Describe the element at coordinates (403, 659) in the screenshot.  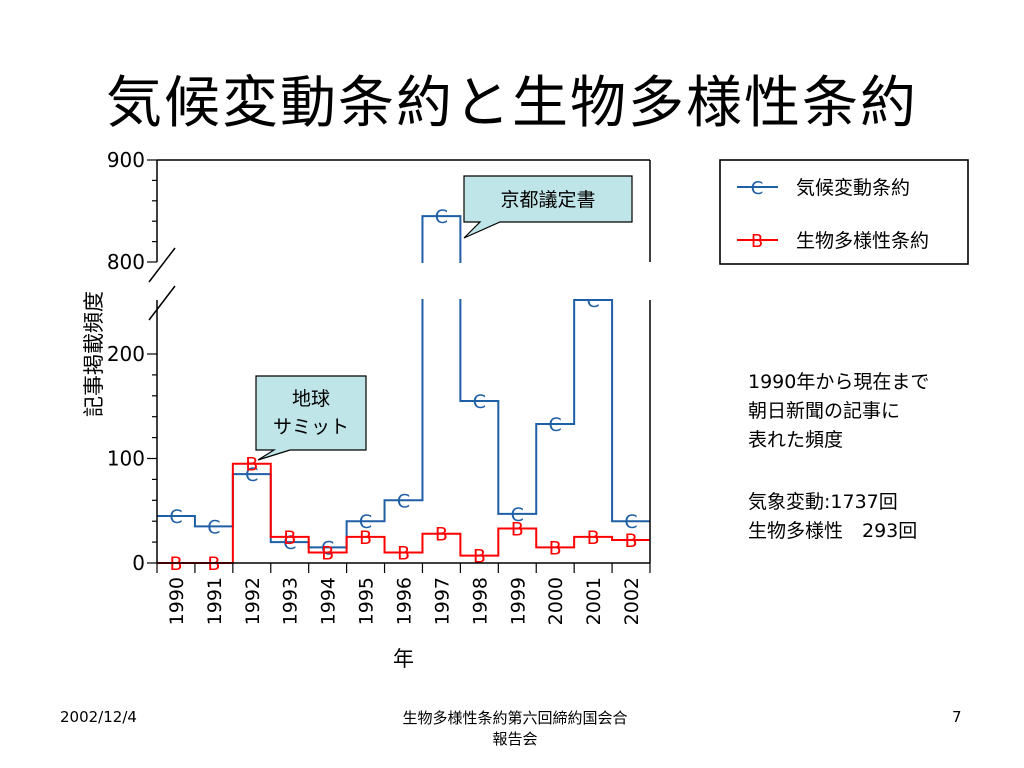
I see `x-axis-title: 年` at that location.